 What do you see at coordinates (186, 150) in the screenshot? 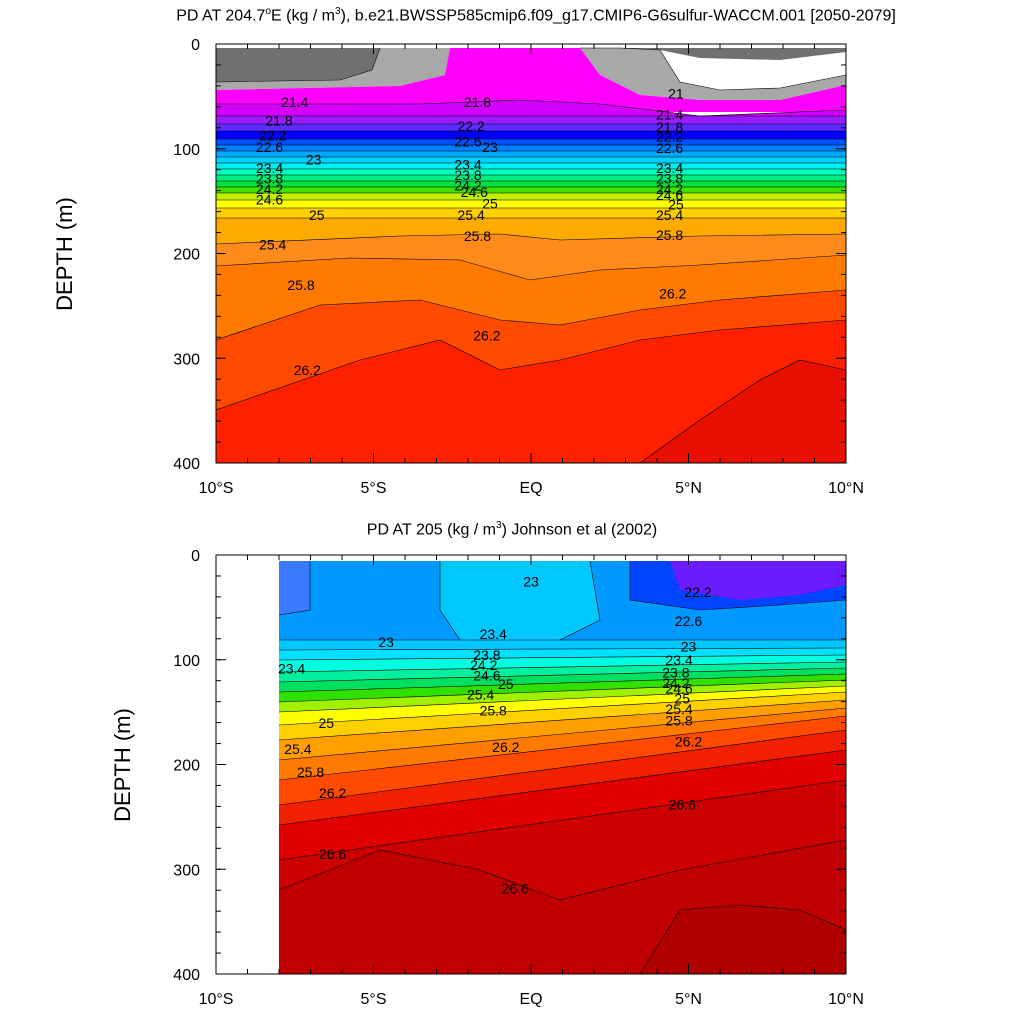
I see `top-y-tick-label: 100` at bounding box center [186, 150].